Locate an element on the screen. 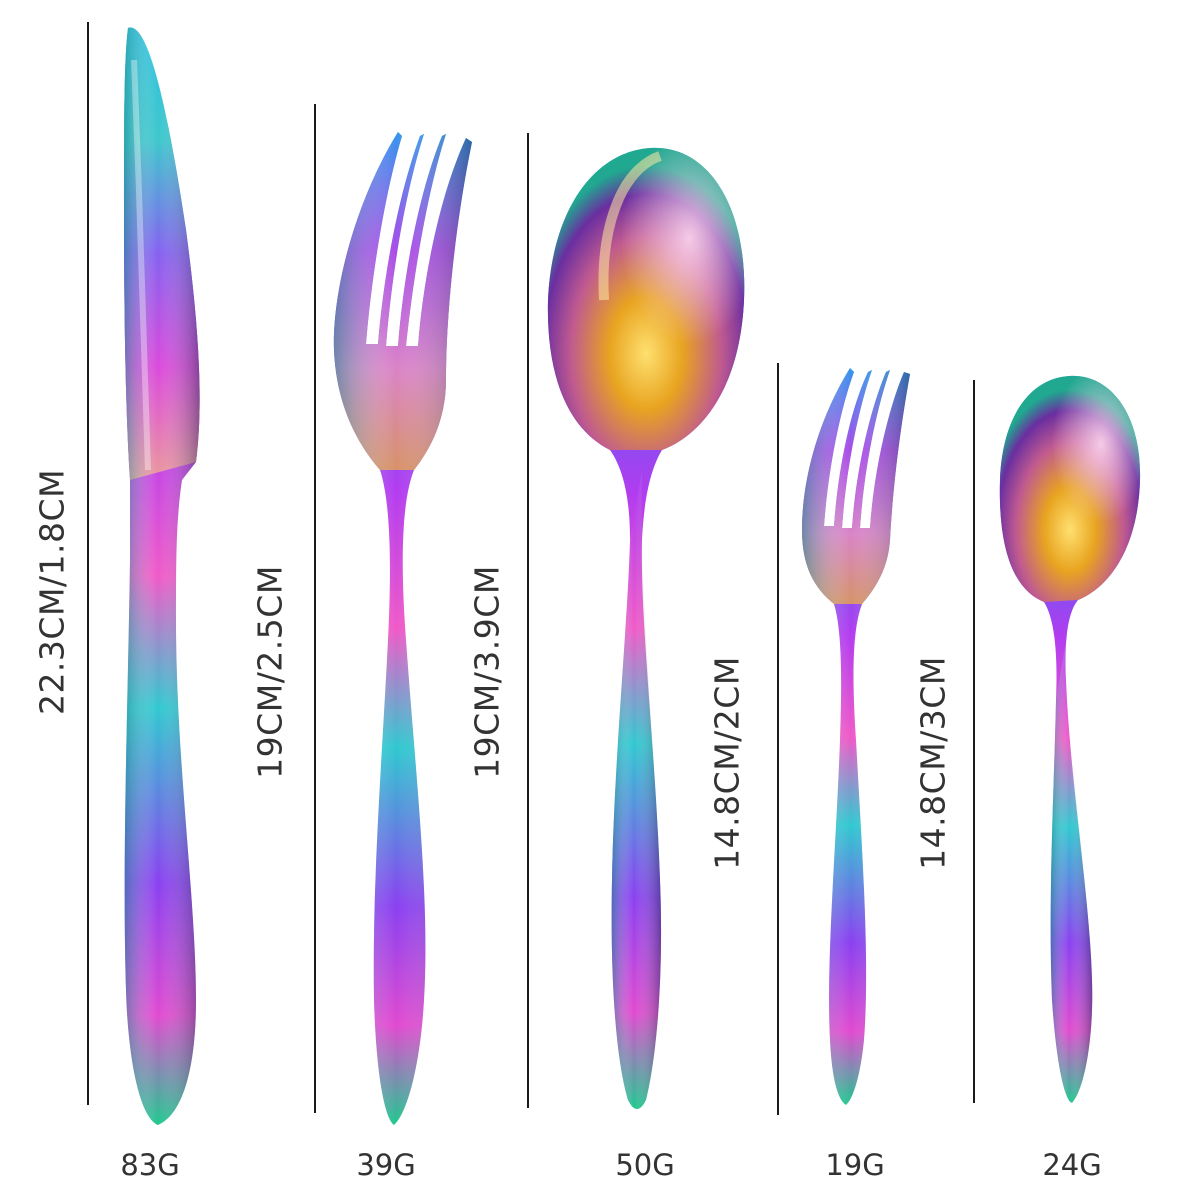 This screenshot has height=1200, width=1200. fork-weight-label: 39G is located at coordinates (386, 1165).